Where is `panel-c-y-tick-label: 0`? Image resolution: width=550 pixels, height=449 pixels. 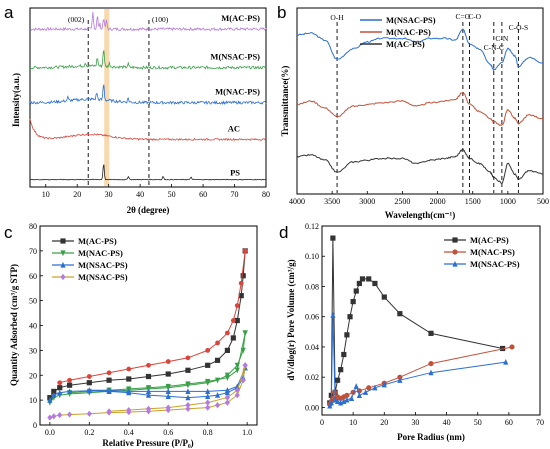 panel-c-y-tick-label: 0 is located at coordinates (35, 425).